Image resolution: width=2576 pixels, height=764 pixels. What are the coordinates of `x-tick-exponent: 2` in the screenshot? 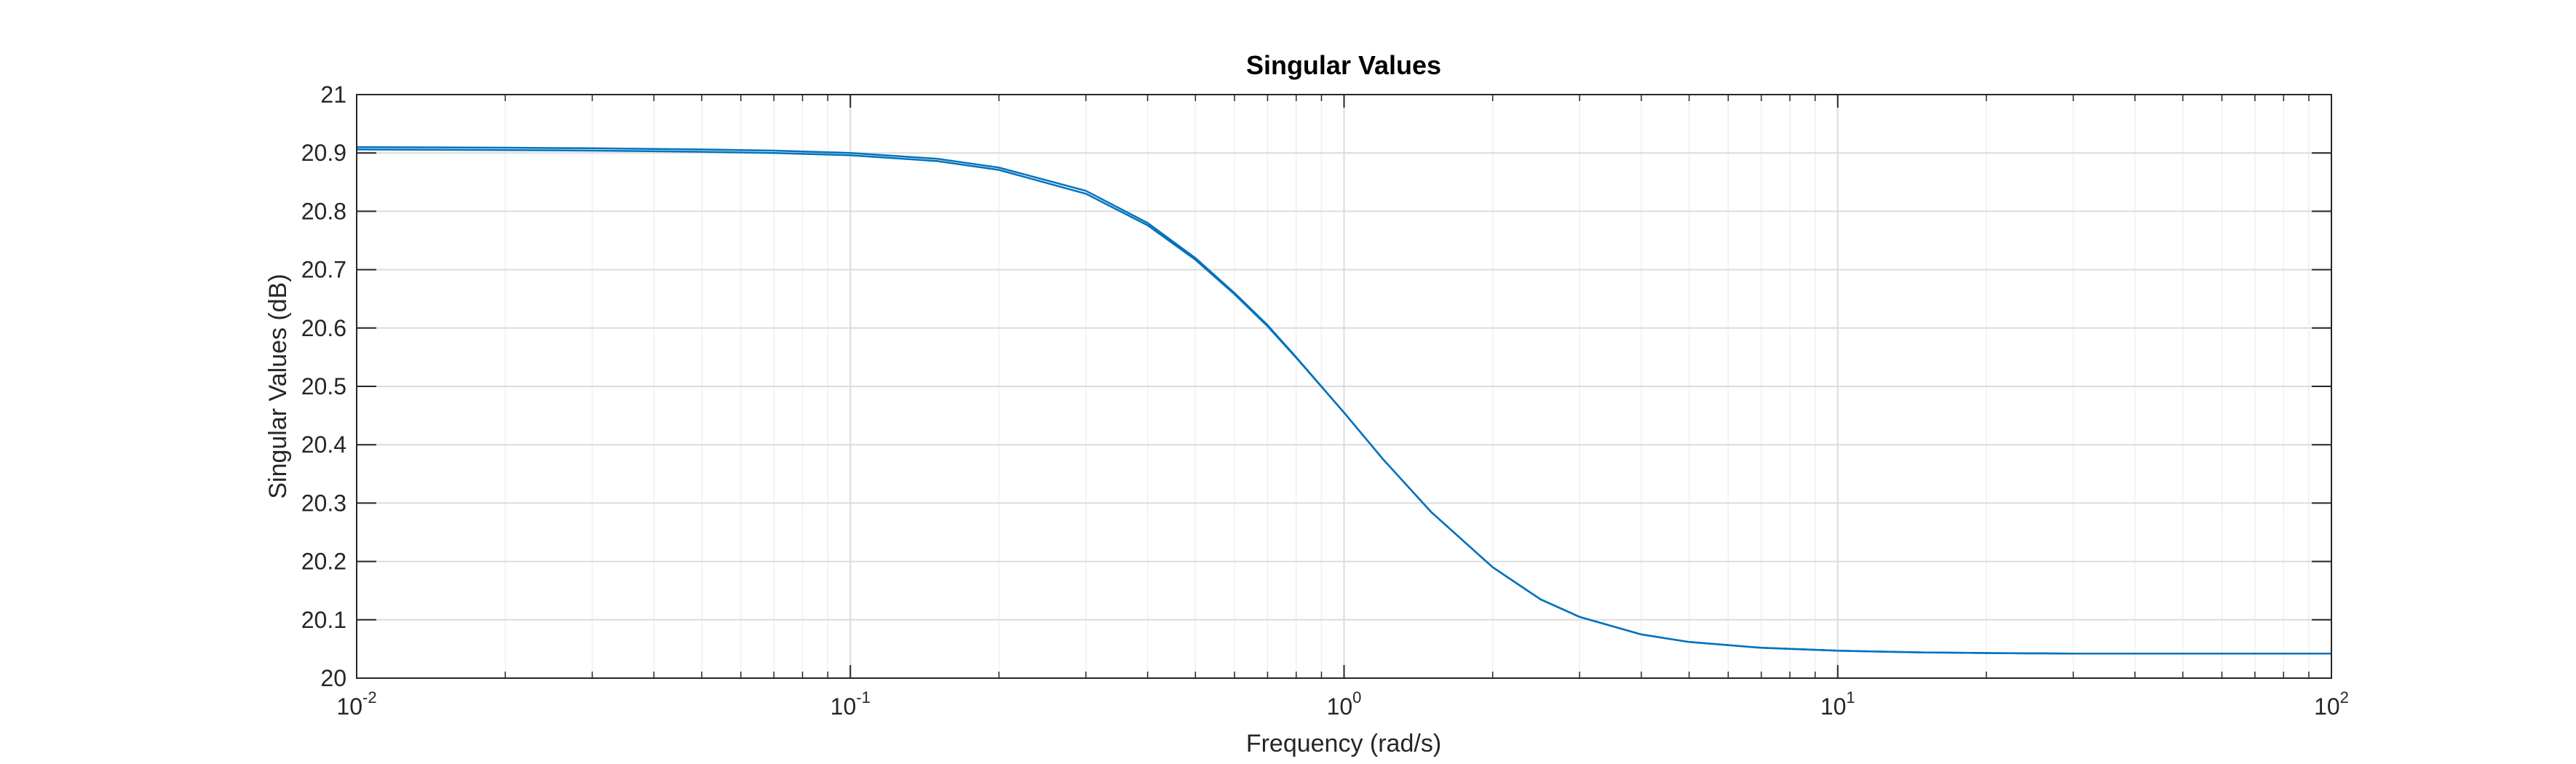 It's located at (2344, 697).